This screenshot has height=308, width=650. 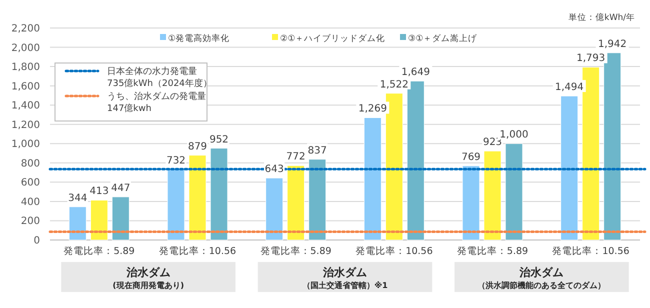 What do you see at coordinates (394, 84) in the screenshot?
I see `data-label: 1,522` at bounding box center [394, 84].